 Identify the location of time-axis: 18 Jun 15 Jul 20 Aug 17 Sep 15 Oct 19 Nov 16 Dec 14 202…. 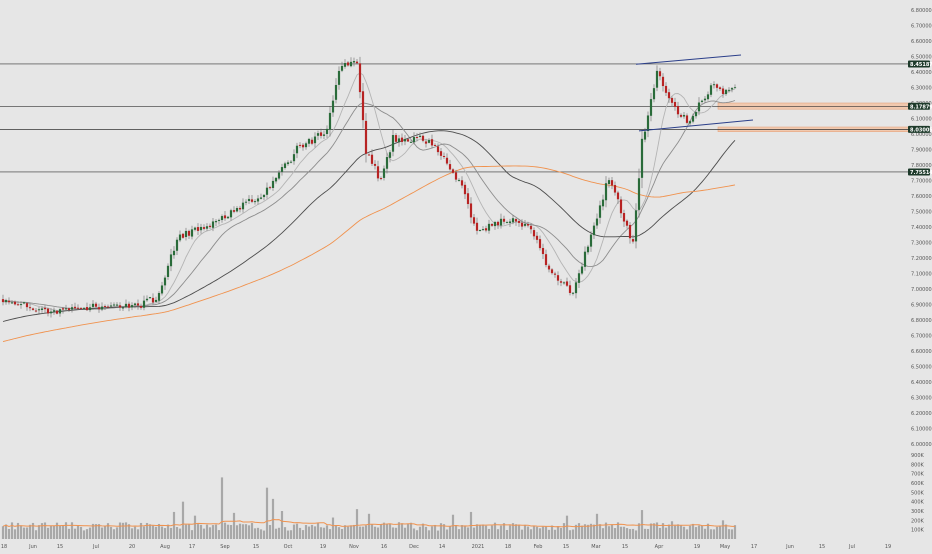
(446, 547).